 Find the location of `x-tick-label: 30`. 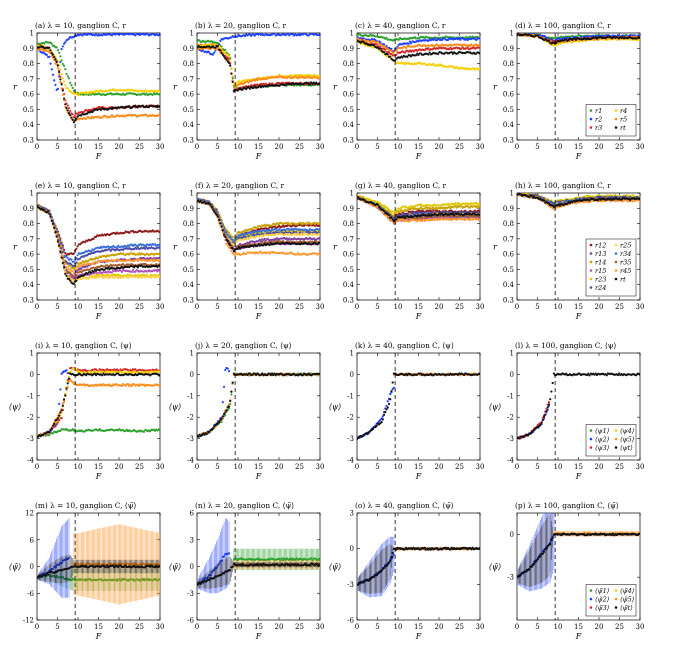

x-tick-label: 30 is located at coordinates (480, 147).